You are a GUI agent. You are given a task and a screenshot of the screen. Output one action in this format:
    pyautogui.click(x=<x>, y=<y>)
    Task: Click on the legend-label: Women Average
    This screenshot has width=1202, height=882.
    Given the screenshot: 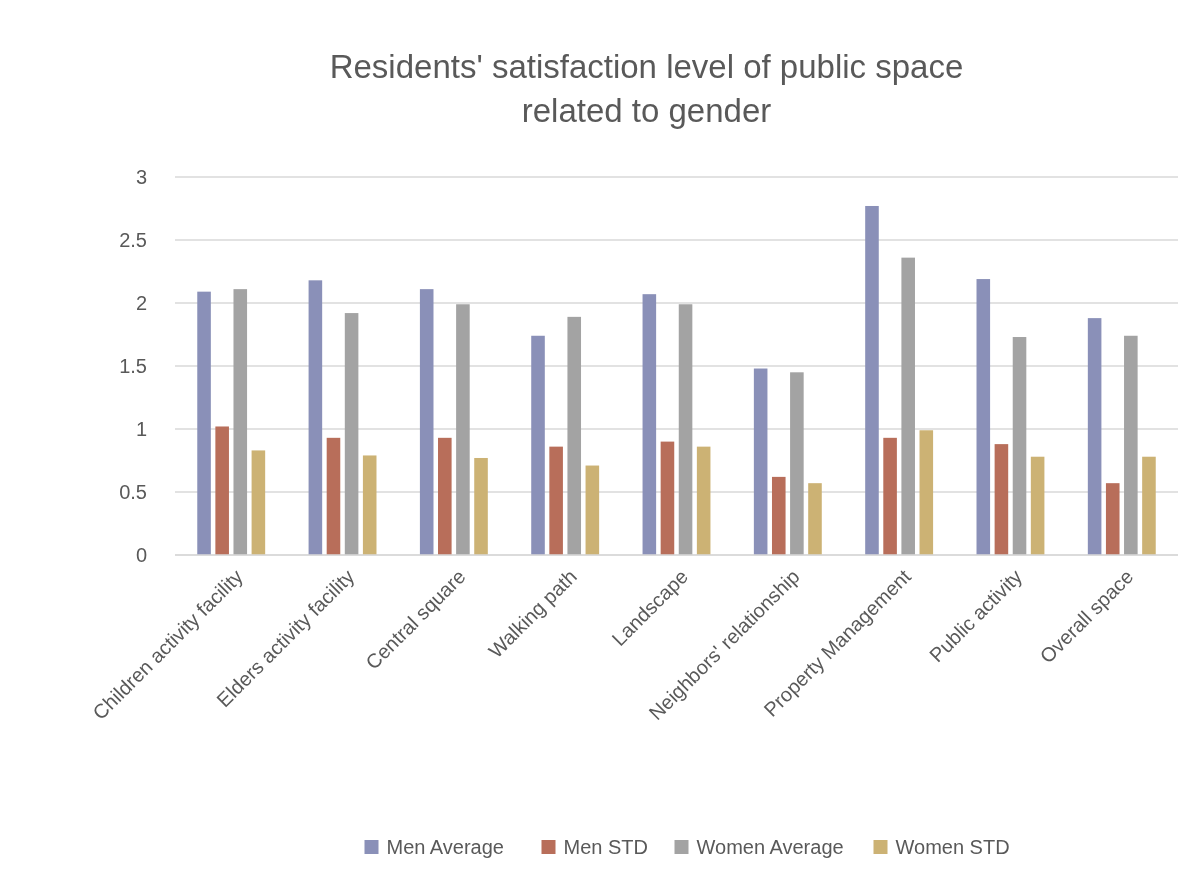 What is the action you would take?
    pyautogui.click(x=770, y=847)
    